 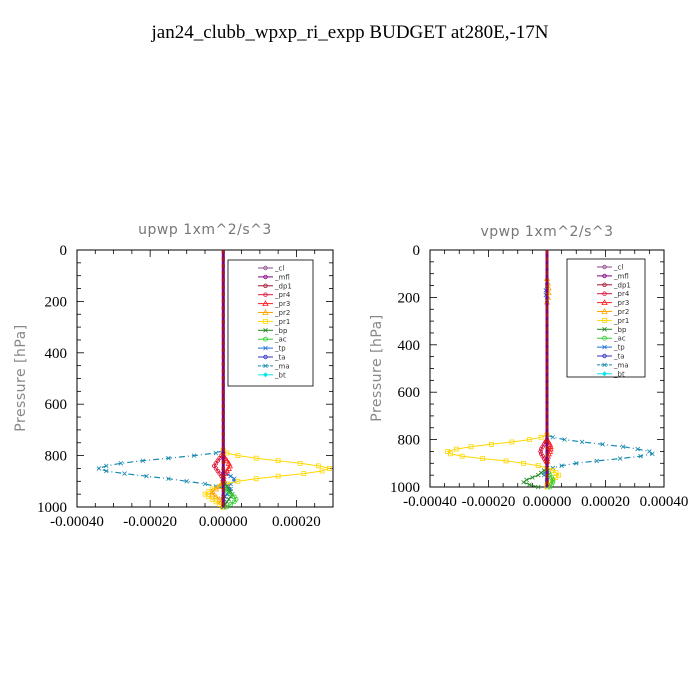 I want to click on legend-label: _bt, so click(x=619, y=374).